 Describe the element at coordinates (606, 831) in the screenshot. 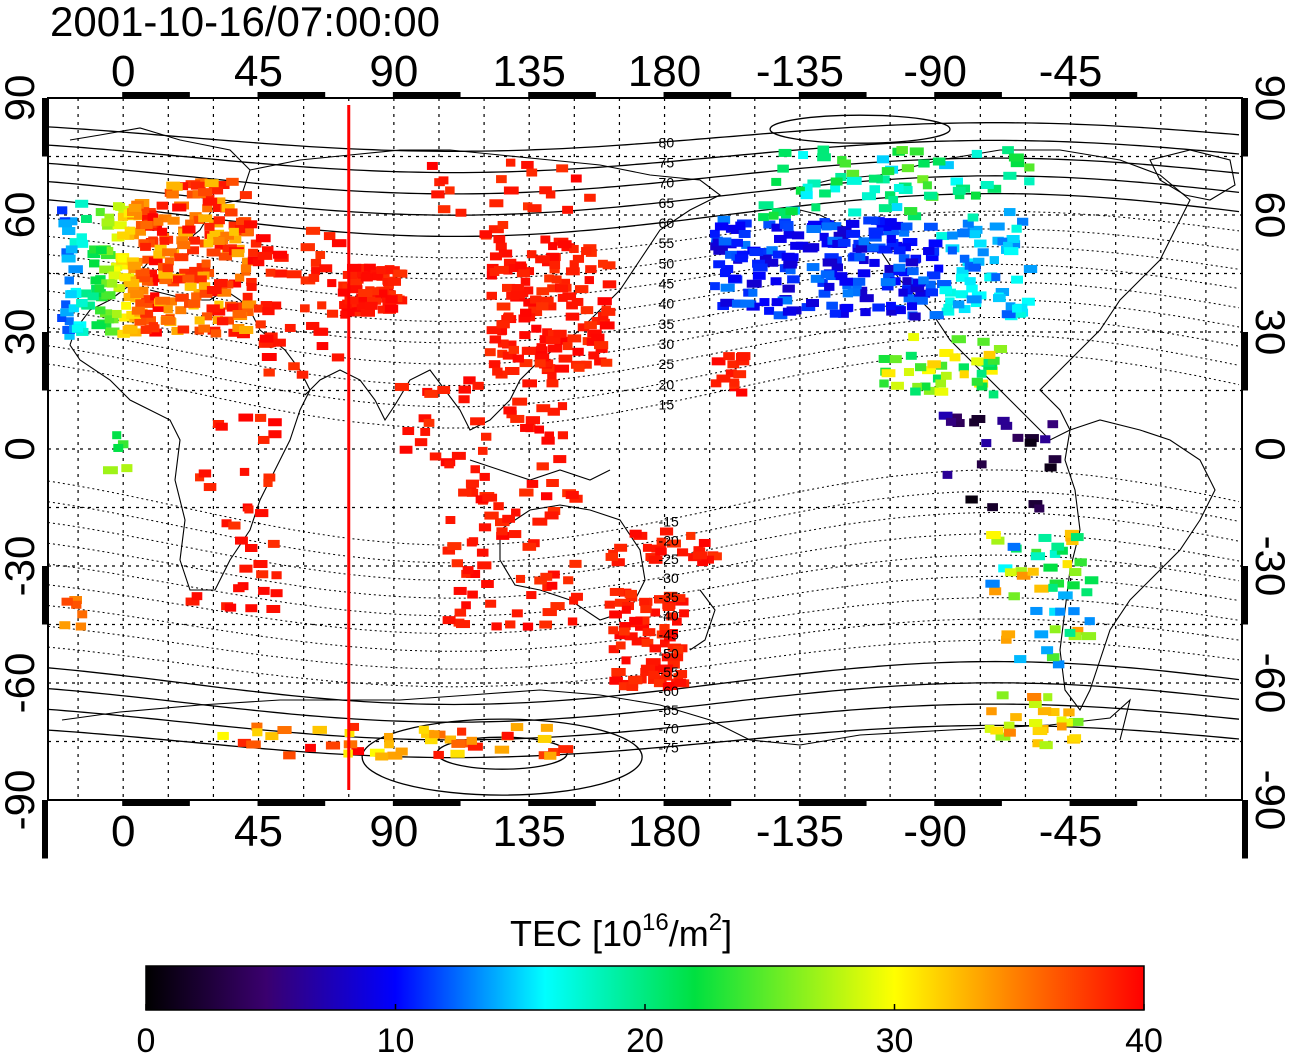

I see `bottom-longitude-ticks: 0 45 90 135 180 -135 -90 -45` at that location.